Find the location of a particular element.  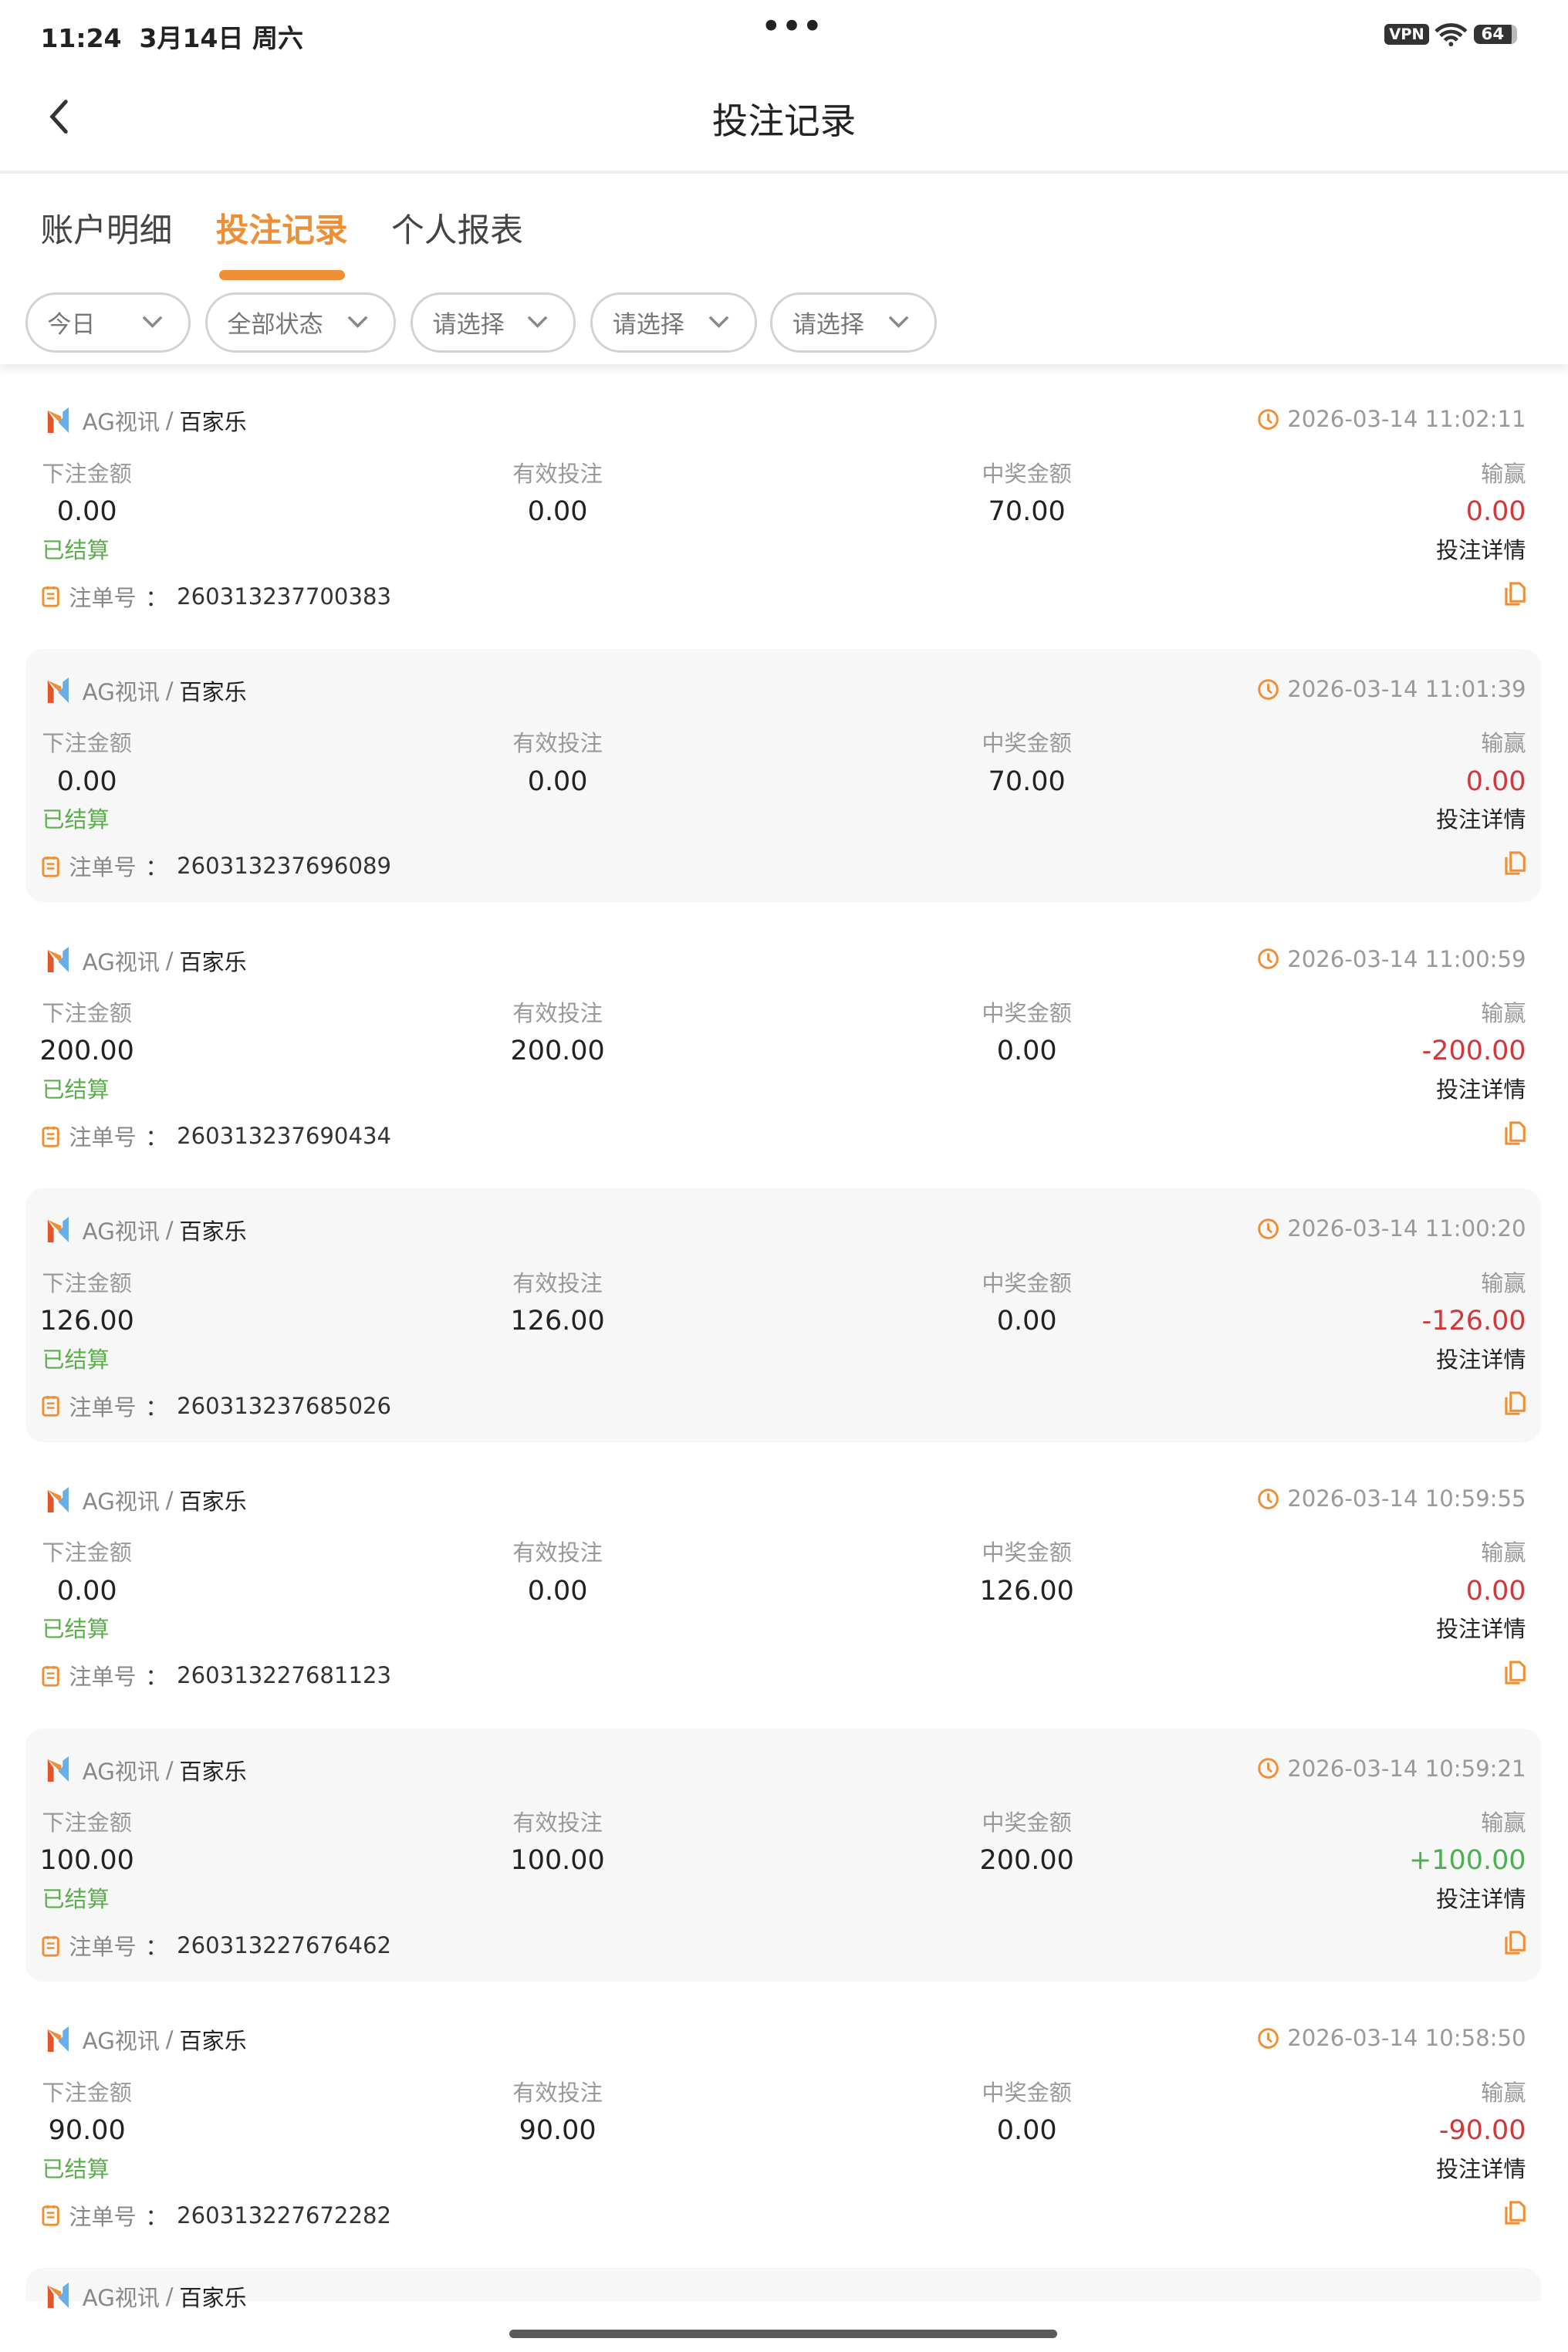

back-button is located at coordinates (64, 116).